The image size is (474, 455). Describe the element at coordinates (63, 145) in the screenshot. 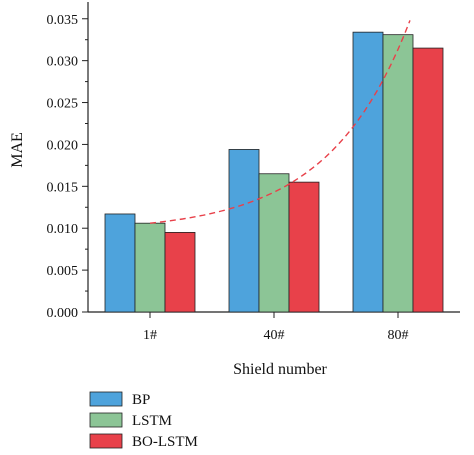

I see `y-tick-label-4: 0.020` at that location.